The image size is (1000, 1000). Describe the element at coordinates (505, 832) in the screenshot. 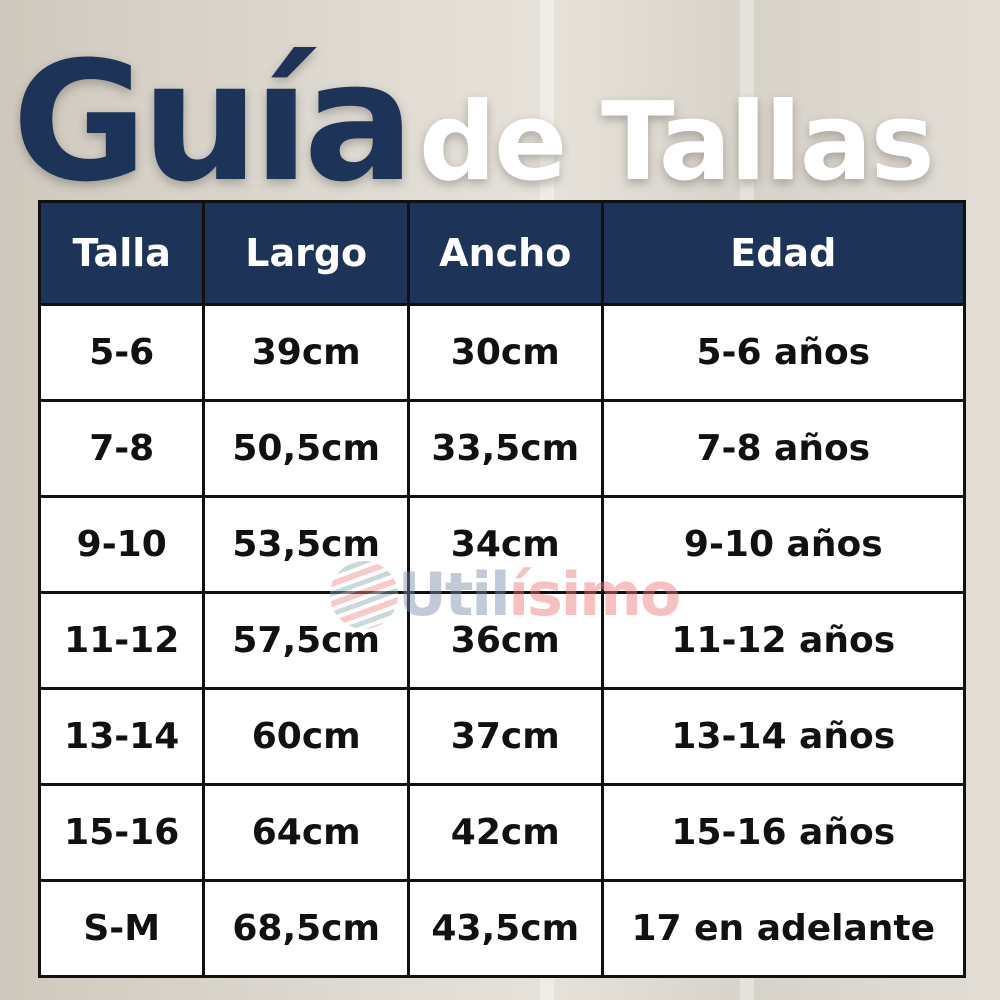

I see `cell-ancho: 42cm` at that location.